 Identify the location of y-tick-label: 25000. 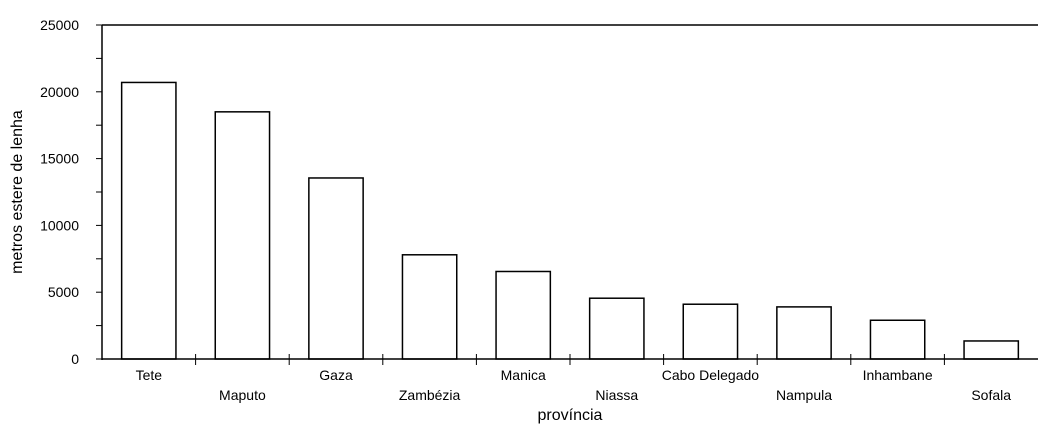
(59, 25).